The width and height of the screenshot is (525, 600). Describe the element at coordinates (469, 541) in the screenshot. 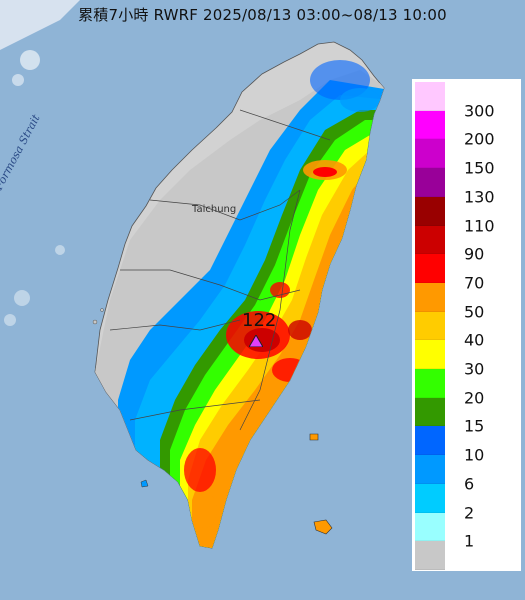

I see `legend-label: 1` at that location.